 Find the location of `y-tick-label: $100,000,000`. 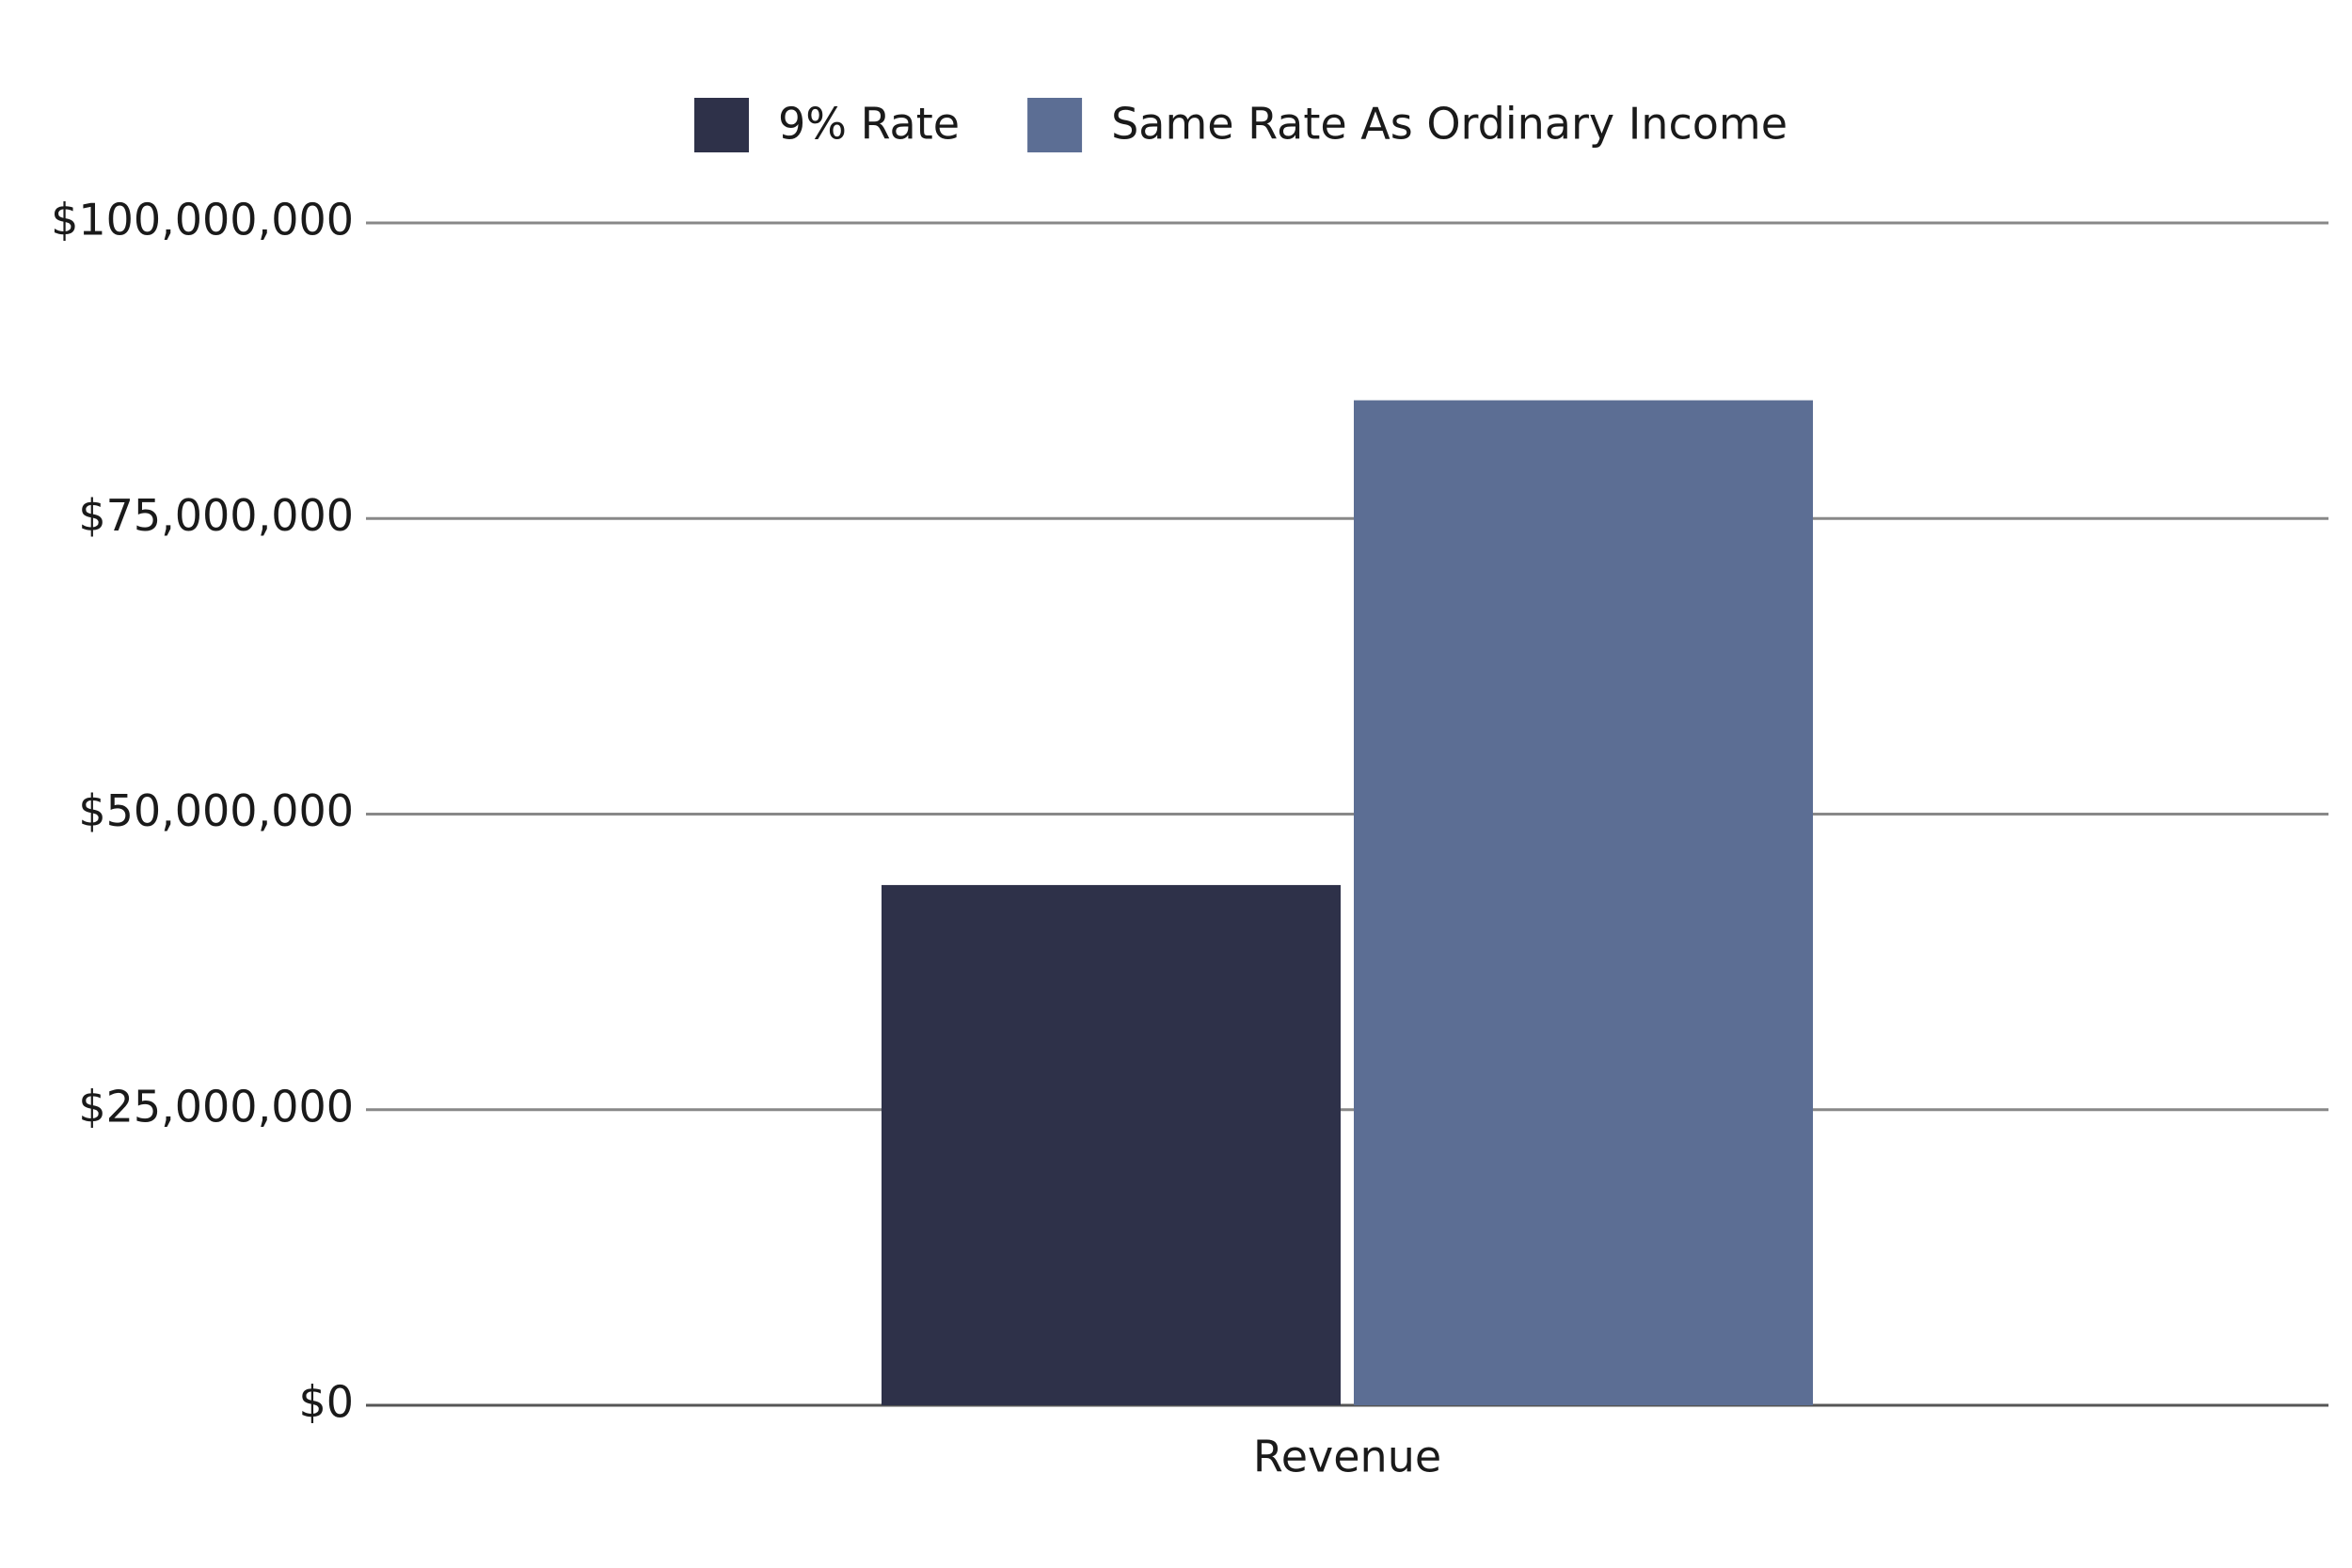

y-tick-label: $100,000,000 is located at coordinates (202, 220).